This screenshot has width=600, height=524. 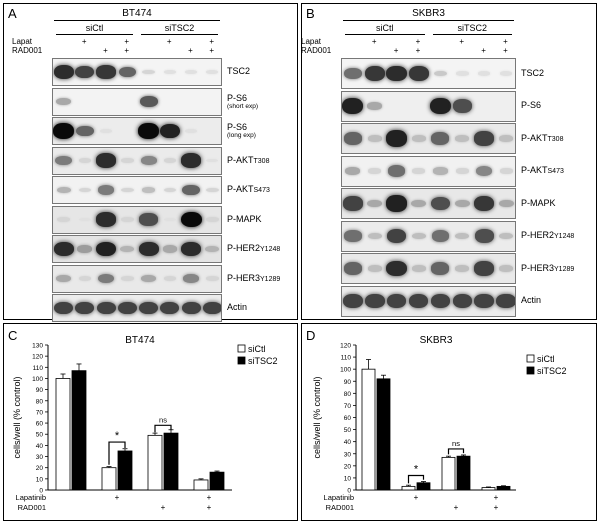 I want to click on blot-label: TSC2, so click(x=238, y=71).